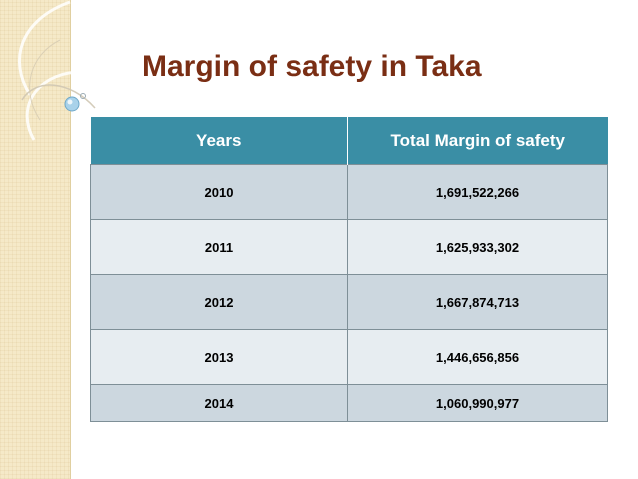  What do you see at coordinates (477, 403) in the screenshot?
I see `cell-value: 1,060,990,977` at bounding box center [477, 403].